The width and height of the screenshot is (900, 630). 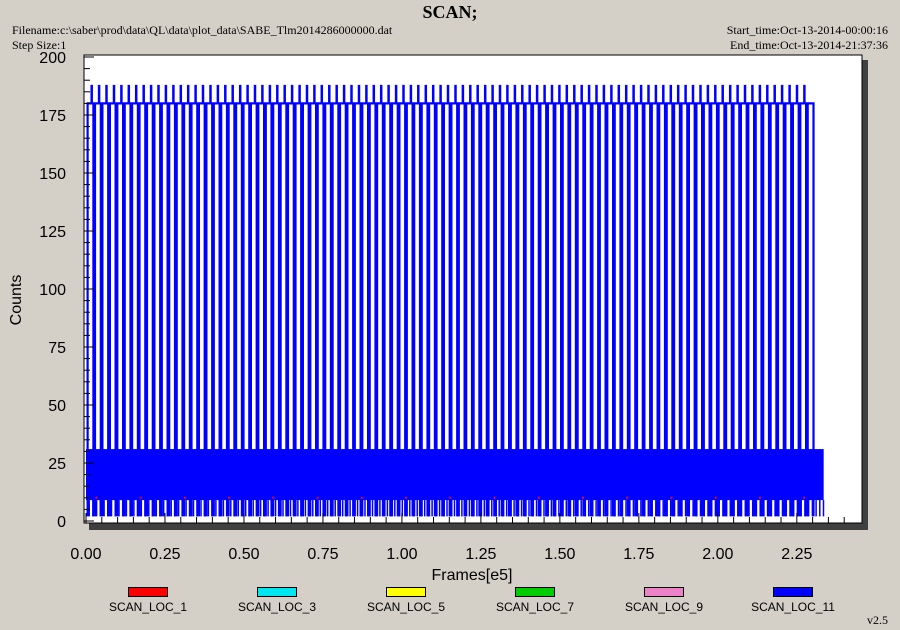 I want to click on legend-label: SCAN_LOC_3, so click(x=277, y=607).